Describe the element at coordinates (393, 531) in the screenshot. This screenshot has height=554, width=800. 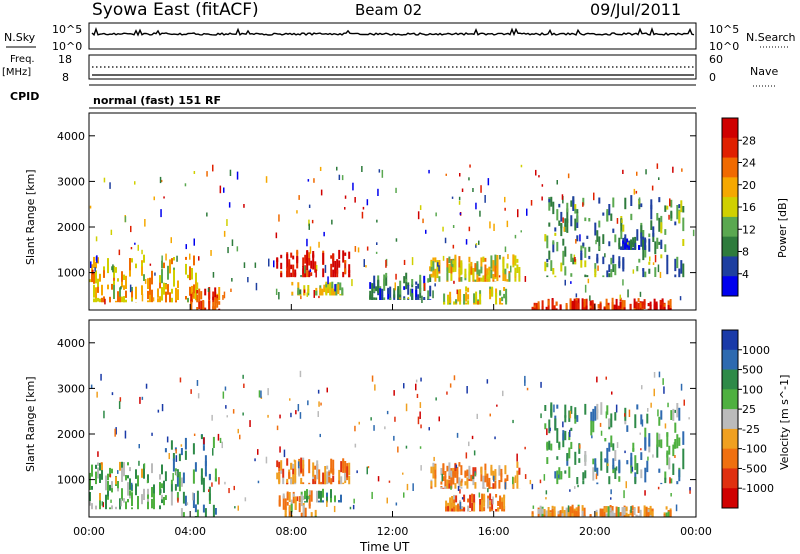
I see `x-tick-label: 12:00` at that location.